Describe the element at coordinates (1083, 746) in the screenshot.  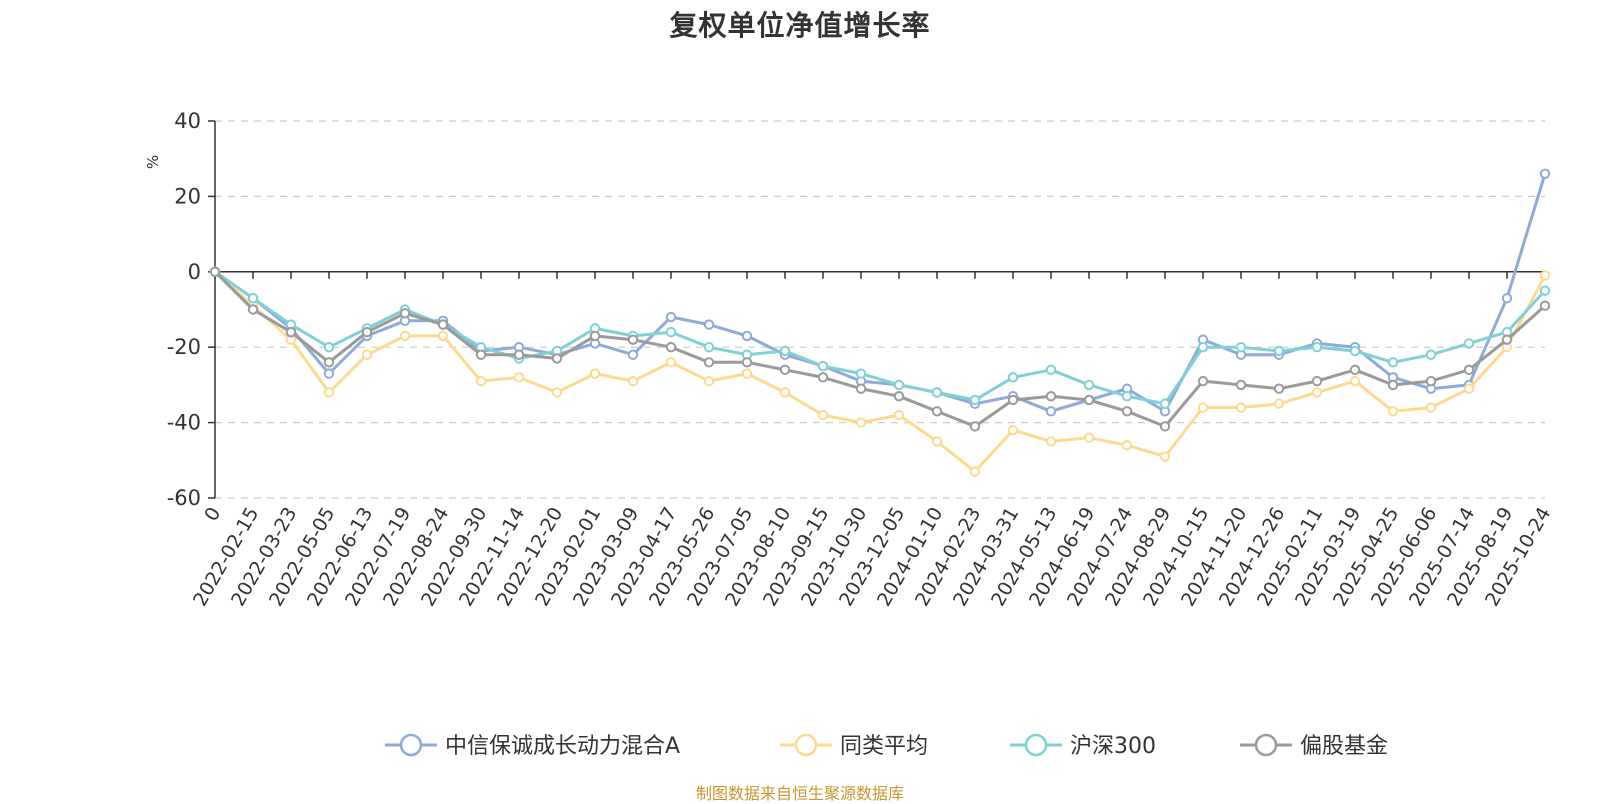
I see `legend-item: 沪深300` at that location.